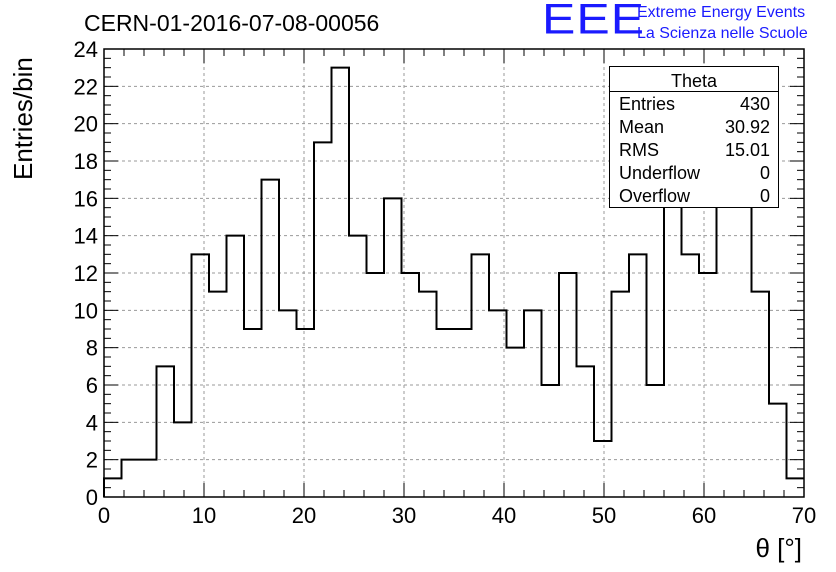  Describe the element at coordinates (804, 515) in the screenshot. I see `x-tick-label: 70` at that location.